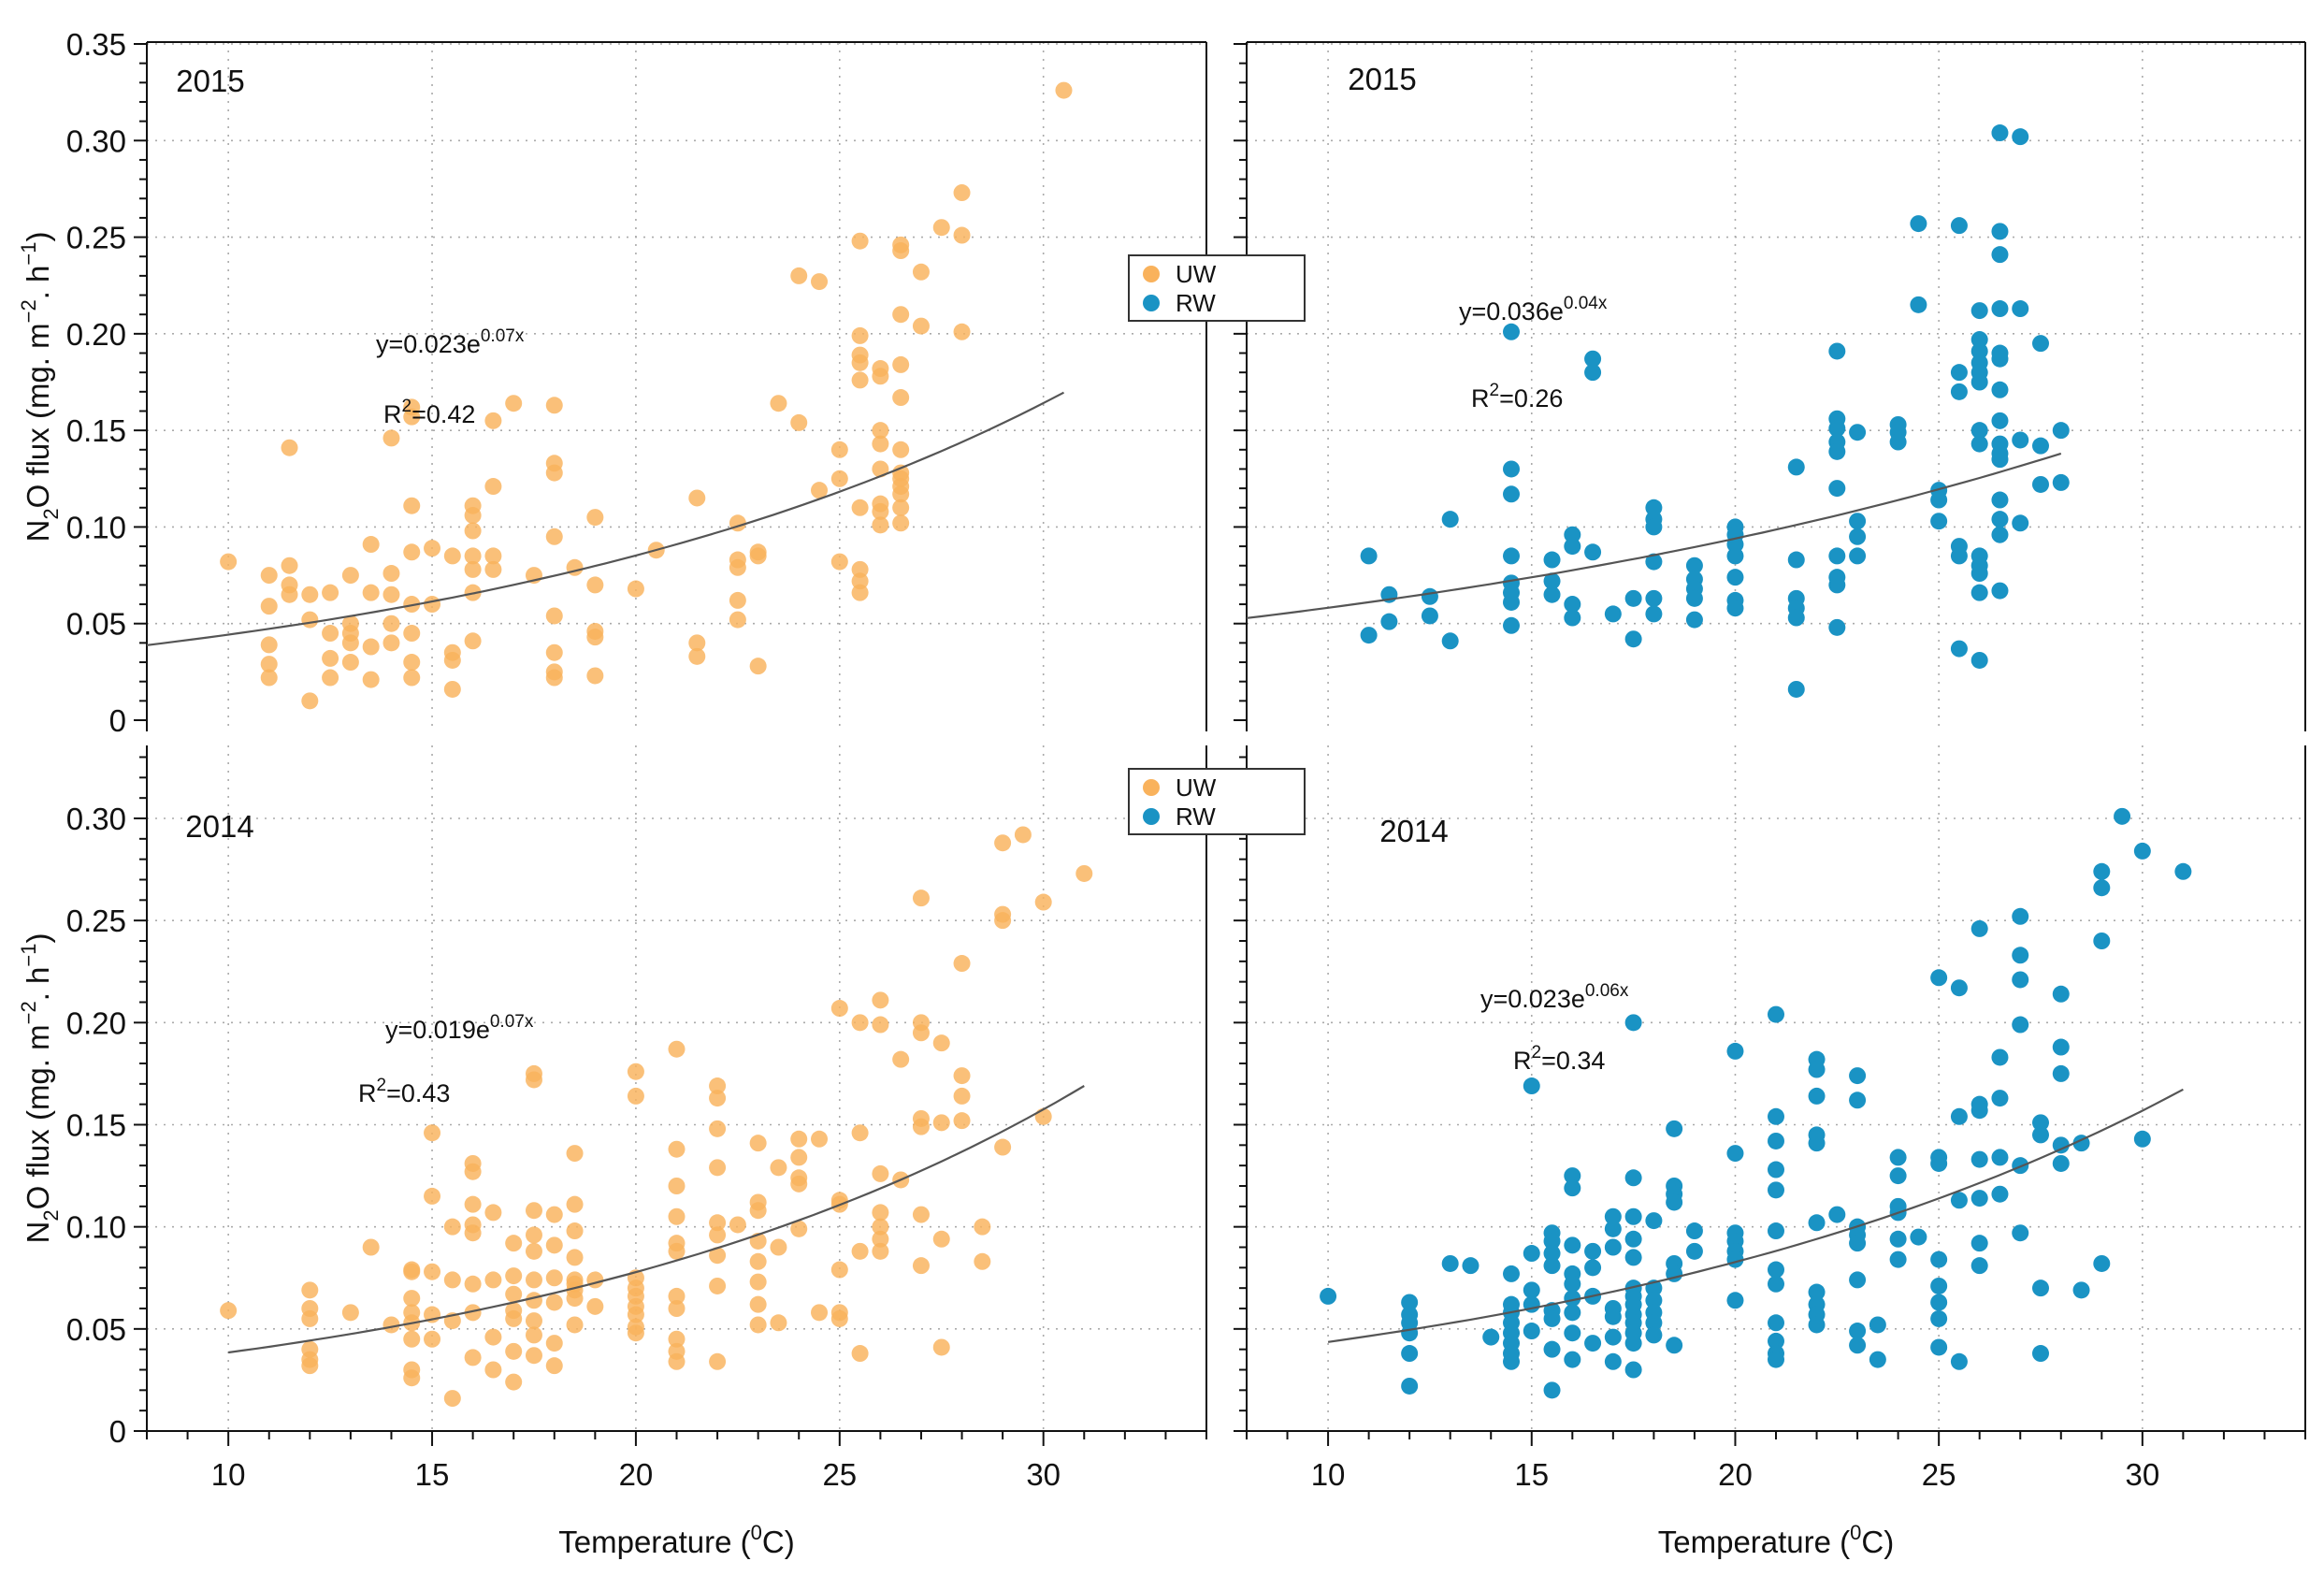  Describe the element at coordinates (429, 412) in the screenshot. I see `r-squared: R2=0.42` at that location.